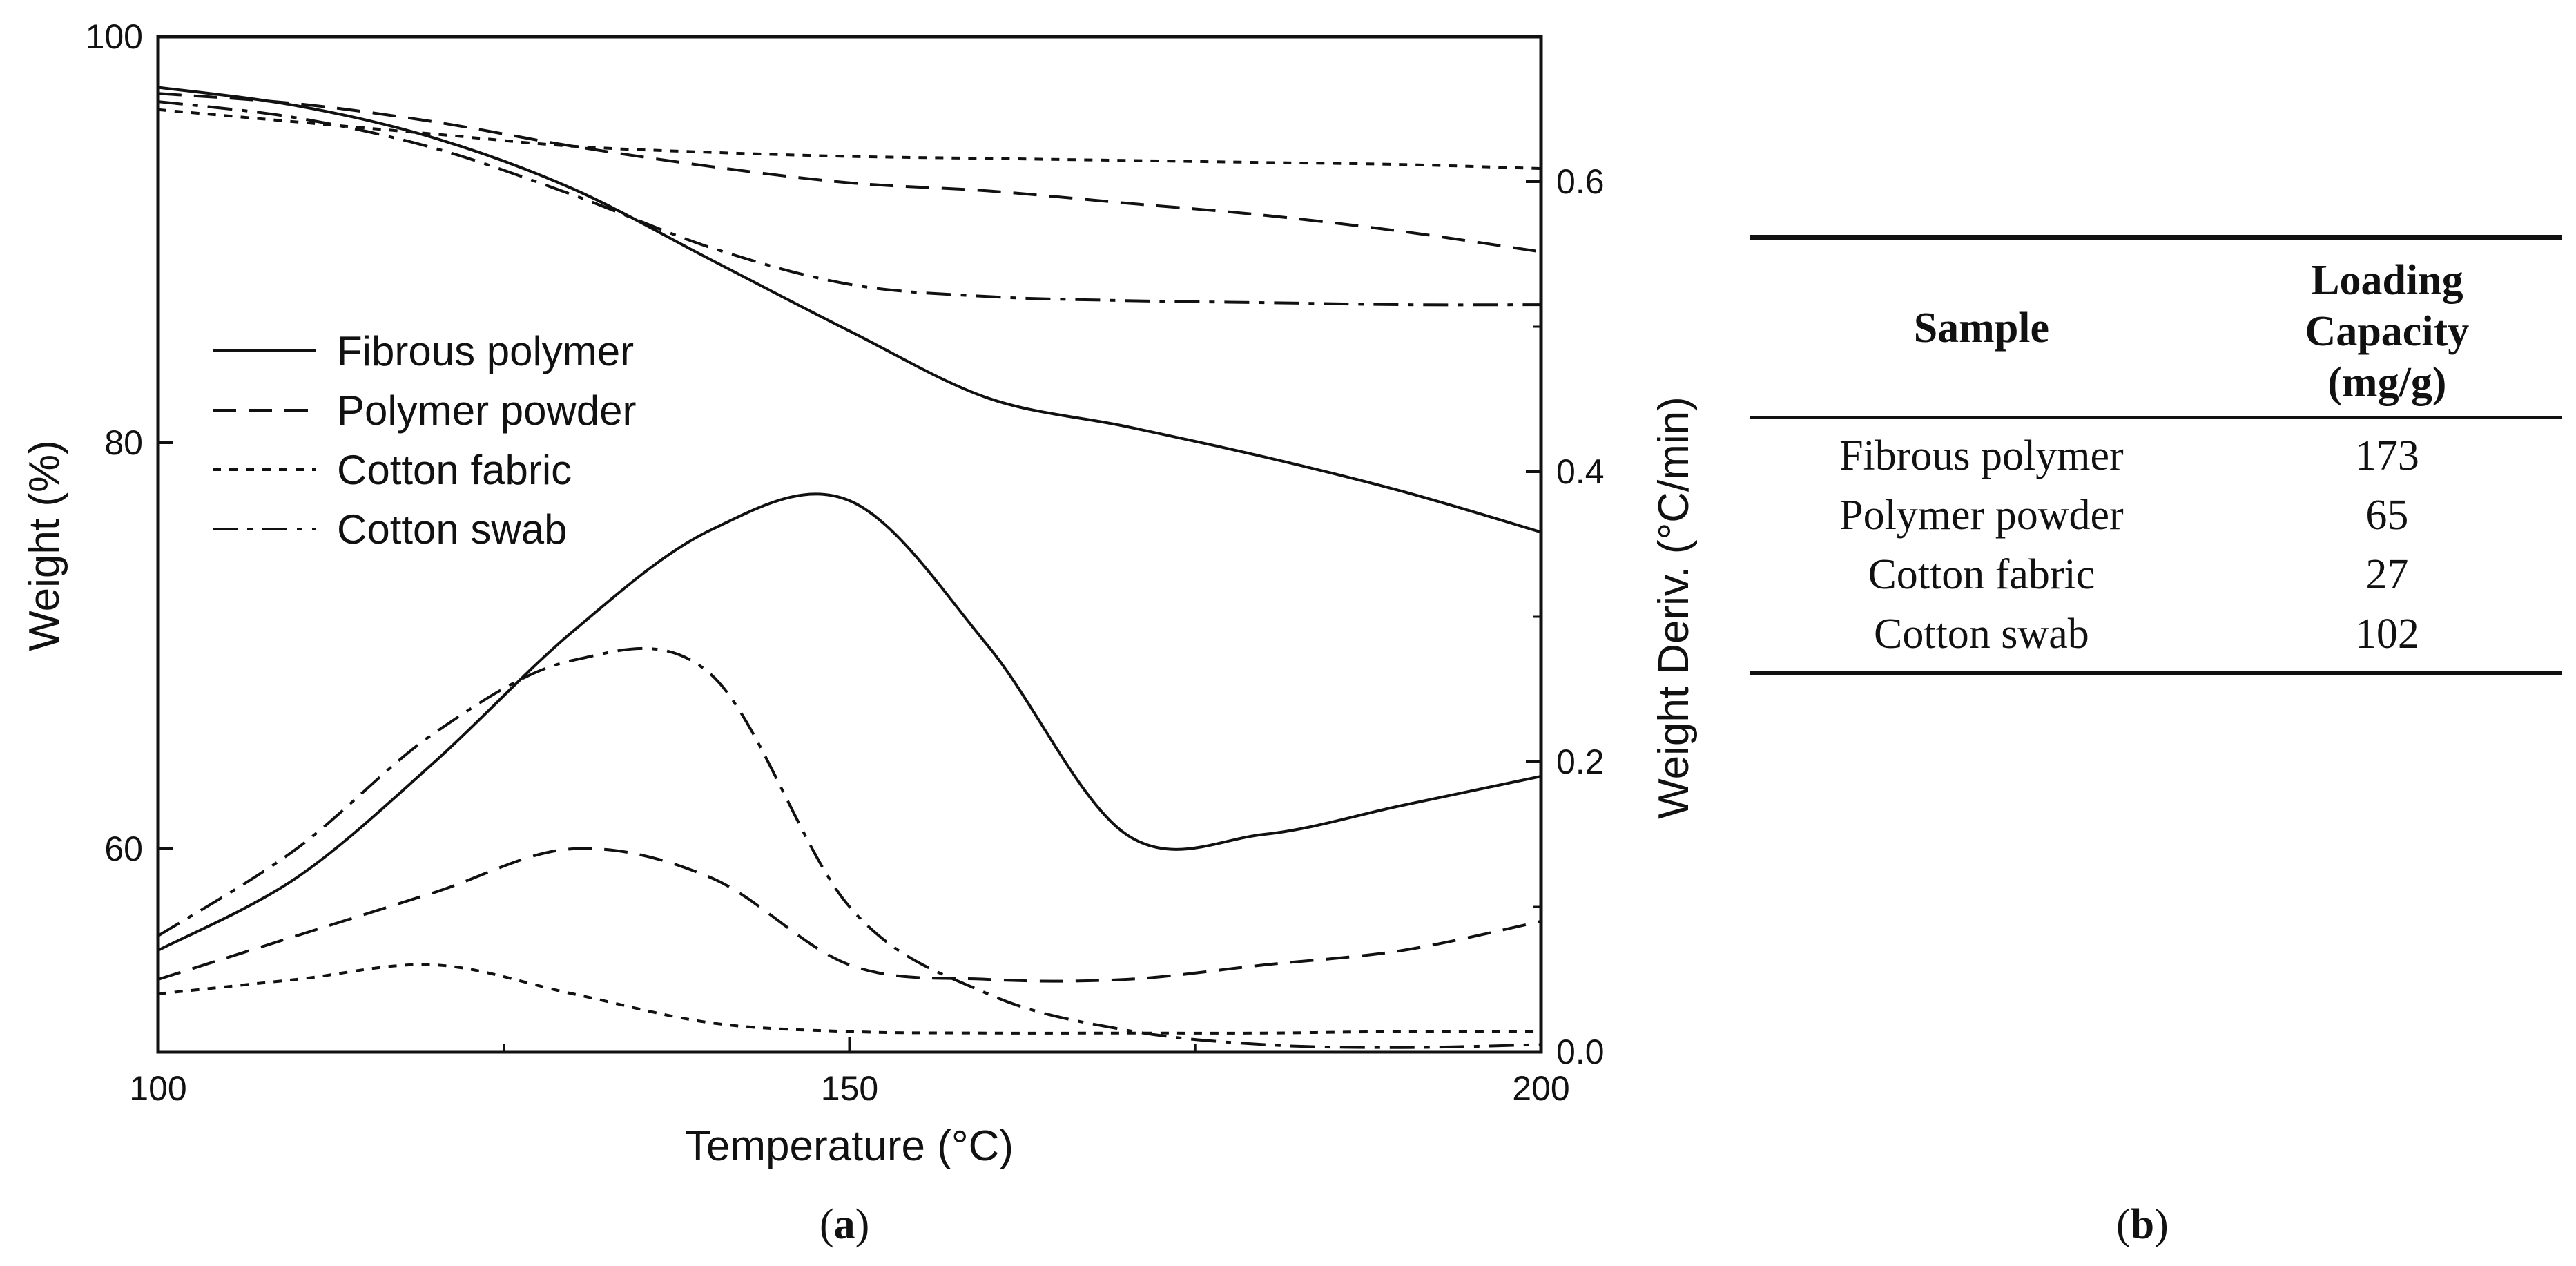 This screenshot has height=1266, width=2576. I want to click on x-tick-label: 150, so click(850, 1088).